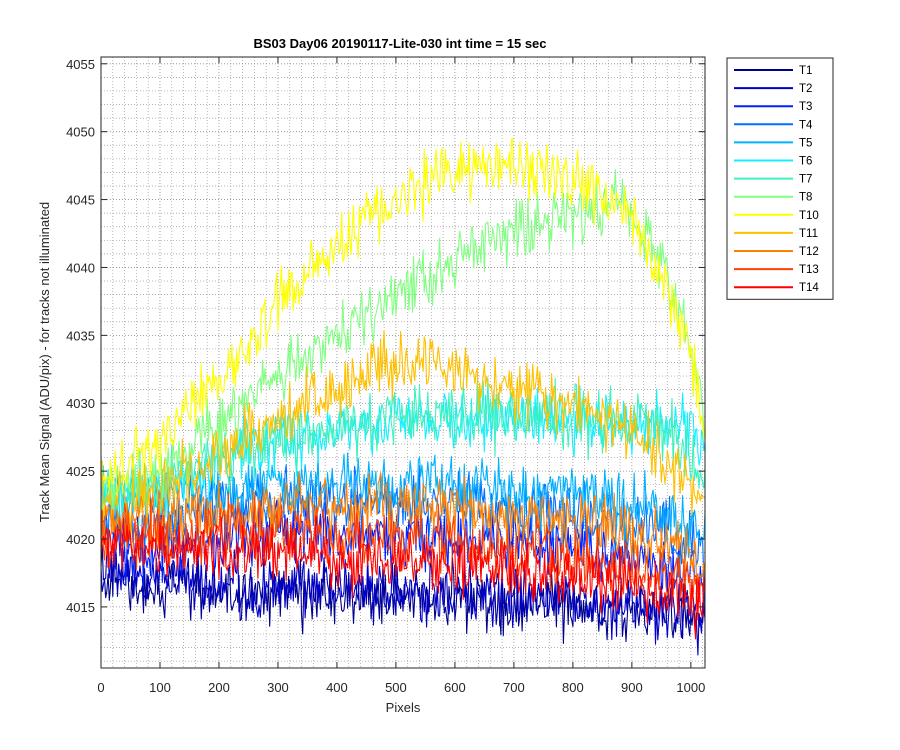  Describe the element at coordinates (809, 288) in the screenshot. I see `legend-label: T14` at that location.